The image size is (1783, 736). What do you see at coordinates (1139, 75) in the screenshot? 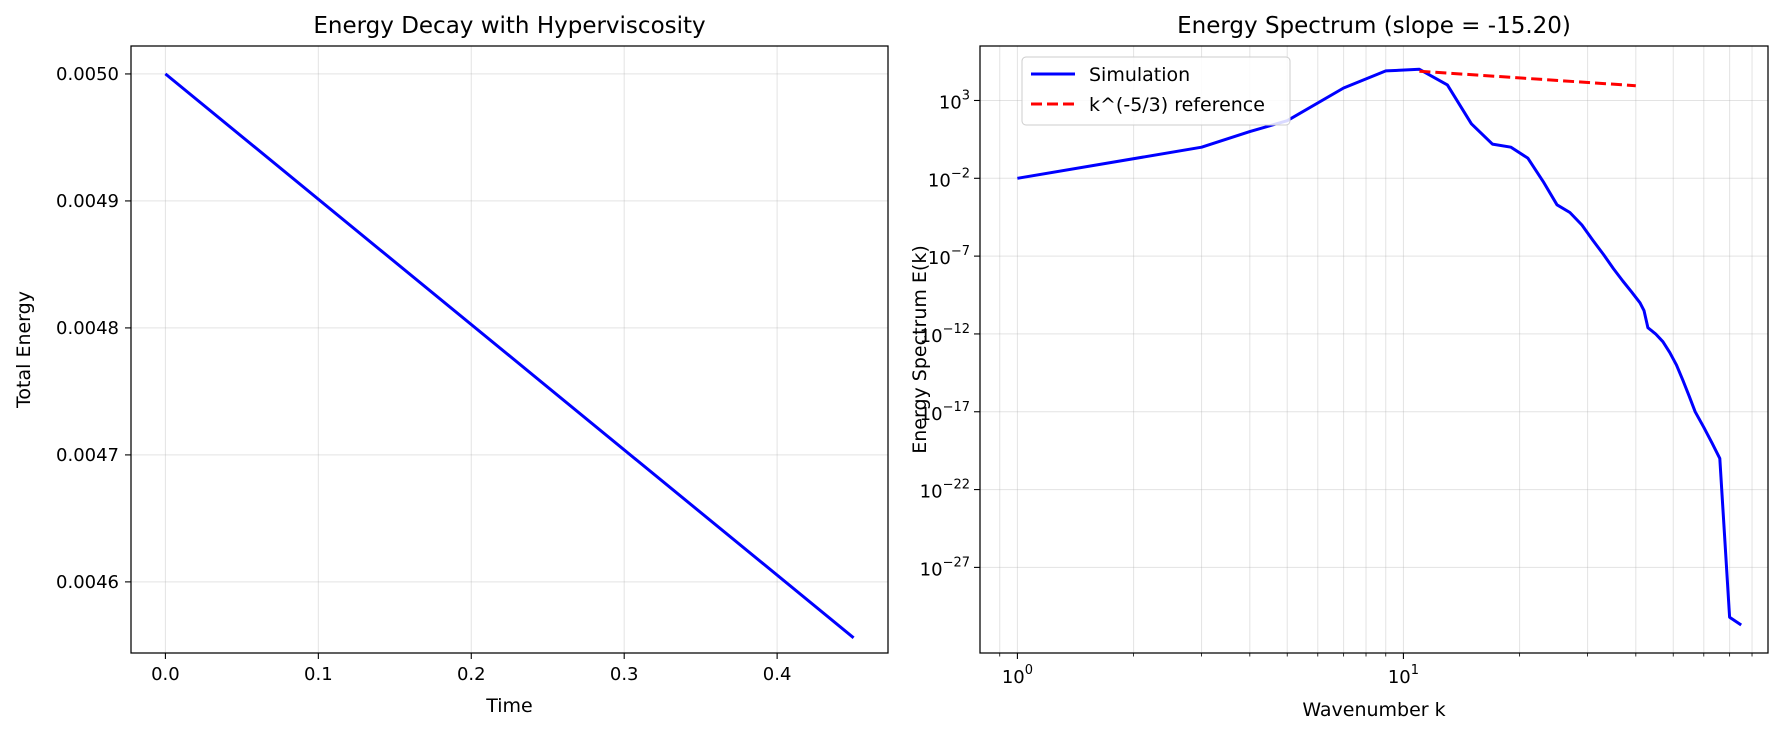
I see `legend-simulation-label: Simulation` at bounding box center [1139, 75].